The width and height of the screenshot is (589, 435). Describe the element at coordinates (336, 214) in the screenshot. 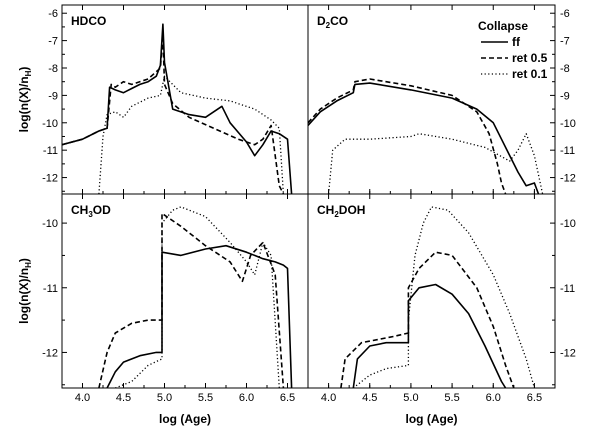

I see `panel-title-ch2doh-subscript: 2` at that location.